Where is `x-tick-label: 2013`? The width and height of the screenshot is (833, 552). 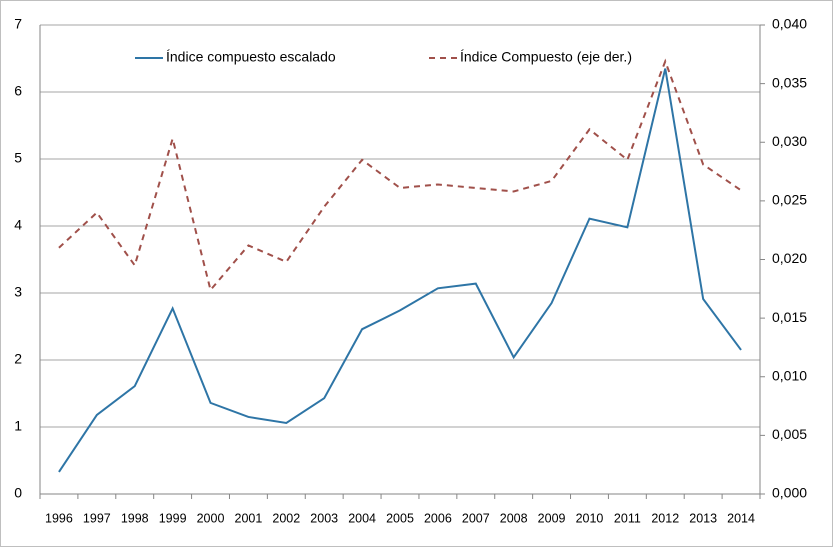
x-tick-label: 2013 is located at coordinates (703, 518).